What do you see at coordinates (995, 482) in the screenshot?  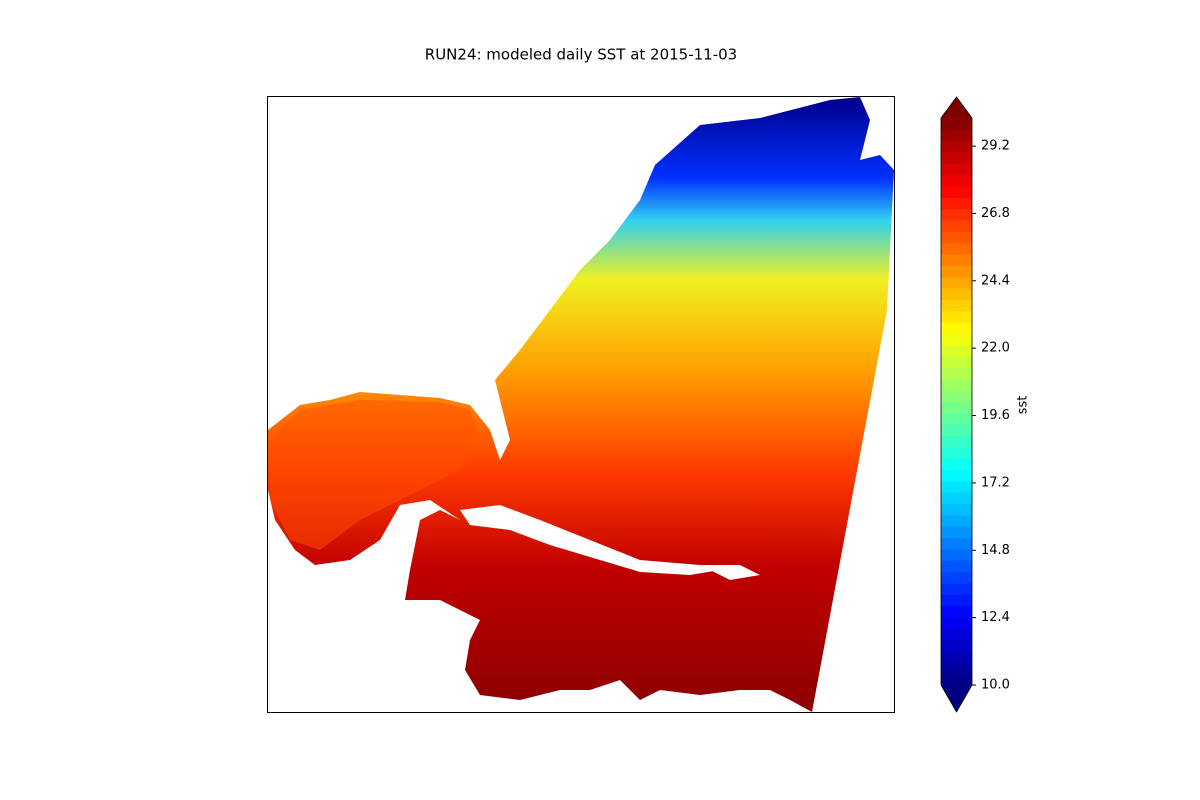 I see `colorbar-tick-label: 17.2` at bounding box center [995, 482].